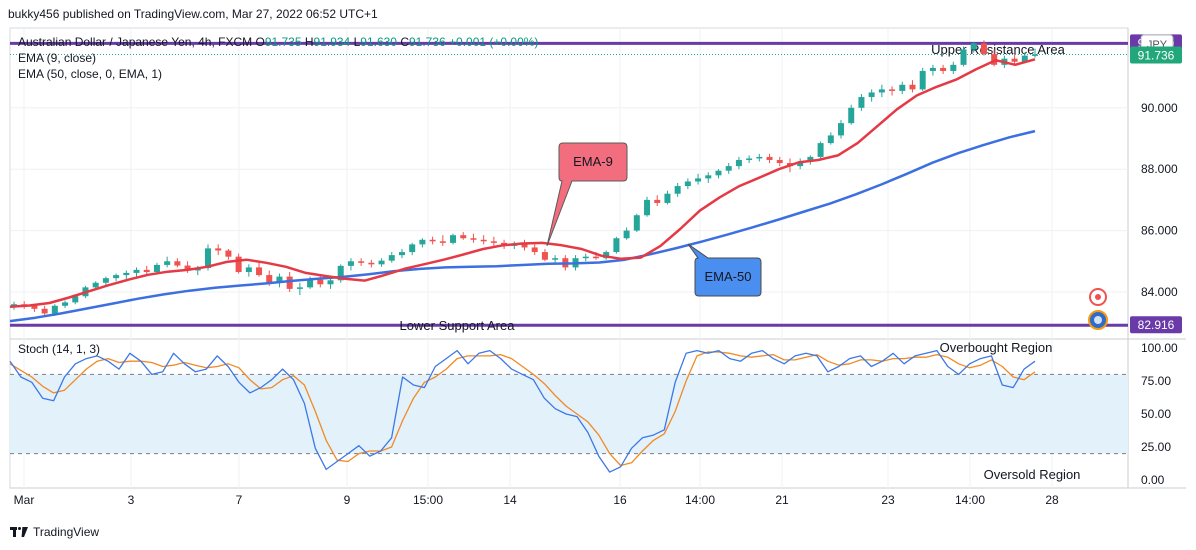 The width and height of the screenshot is (1196, 550). I want to click on open-value: 91.735, so click(285, 42).